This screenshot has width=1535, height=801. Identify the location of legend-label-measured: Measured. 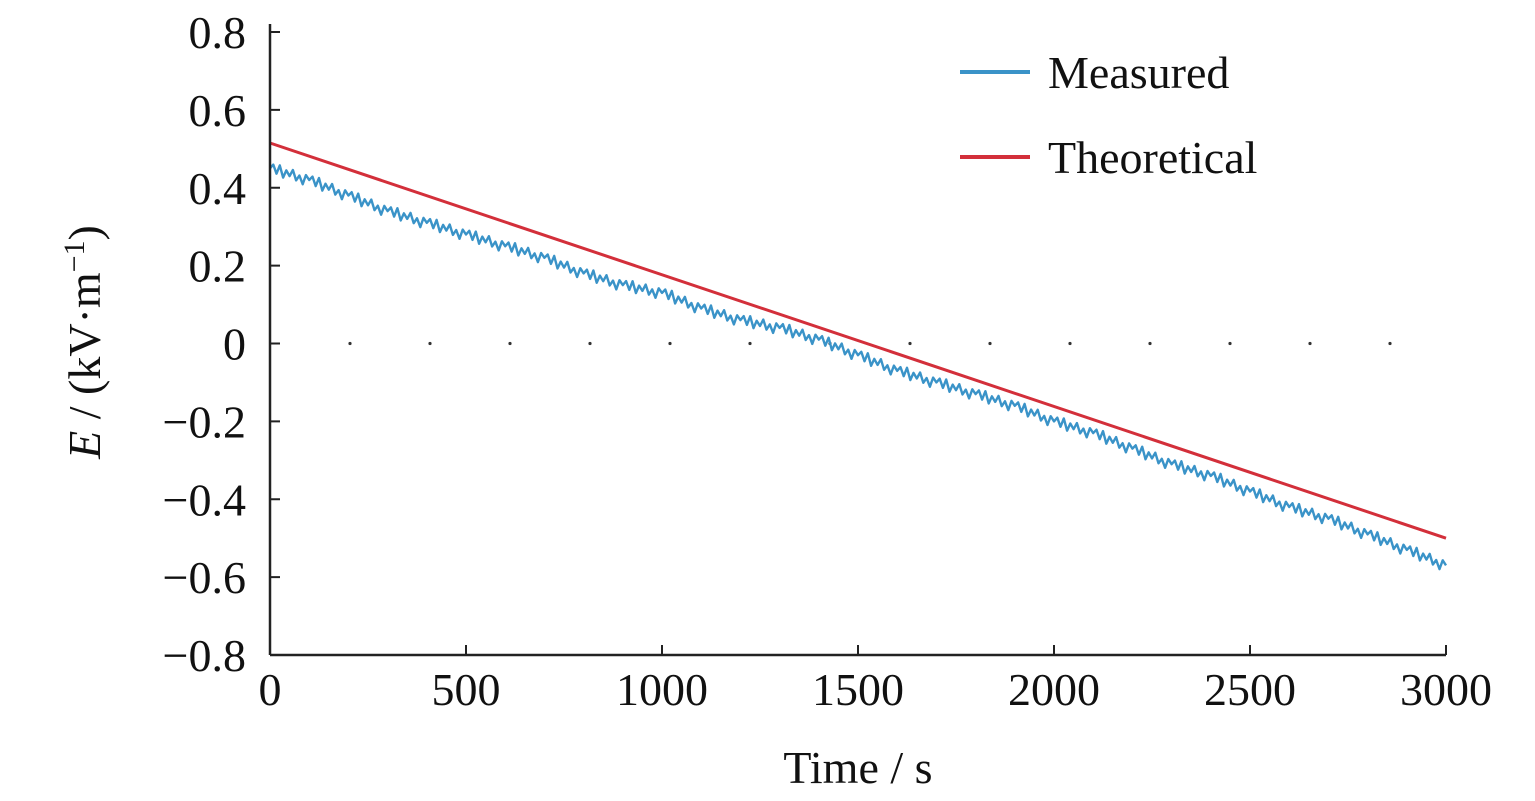
(1138, 72).